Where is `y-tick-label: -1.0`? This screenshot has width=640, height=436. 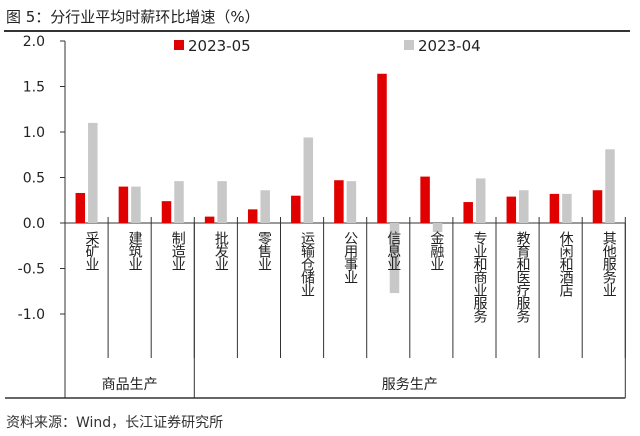
y-tick-label: -1.0 is located at coordinates (31, 315).